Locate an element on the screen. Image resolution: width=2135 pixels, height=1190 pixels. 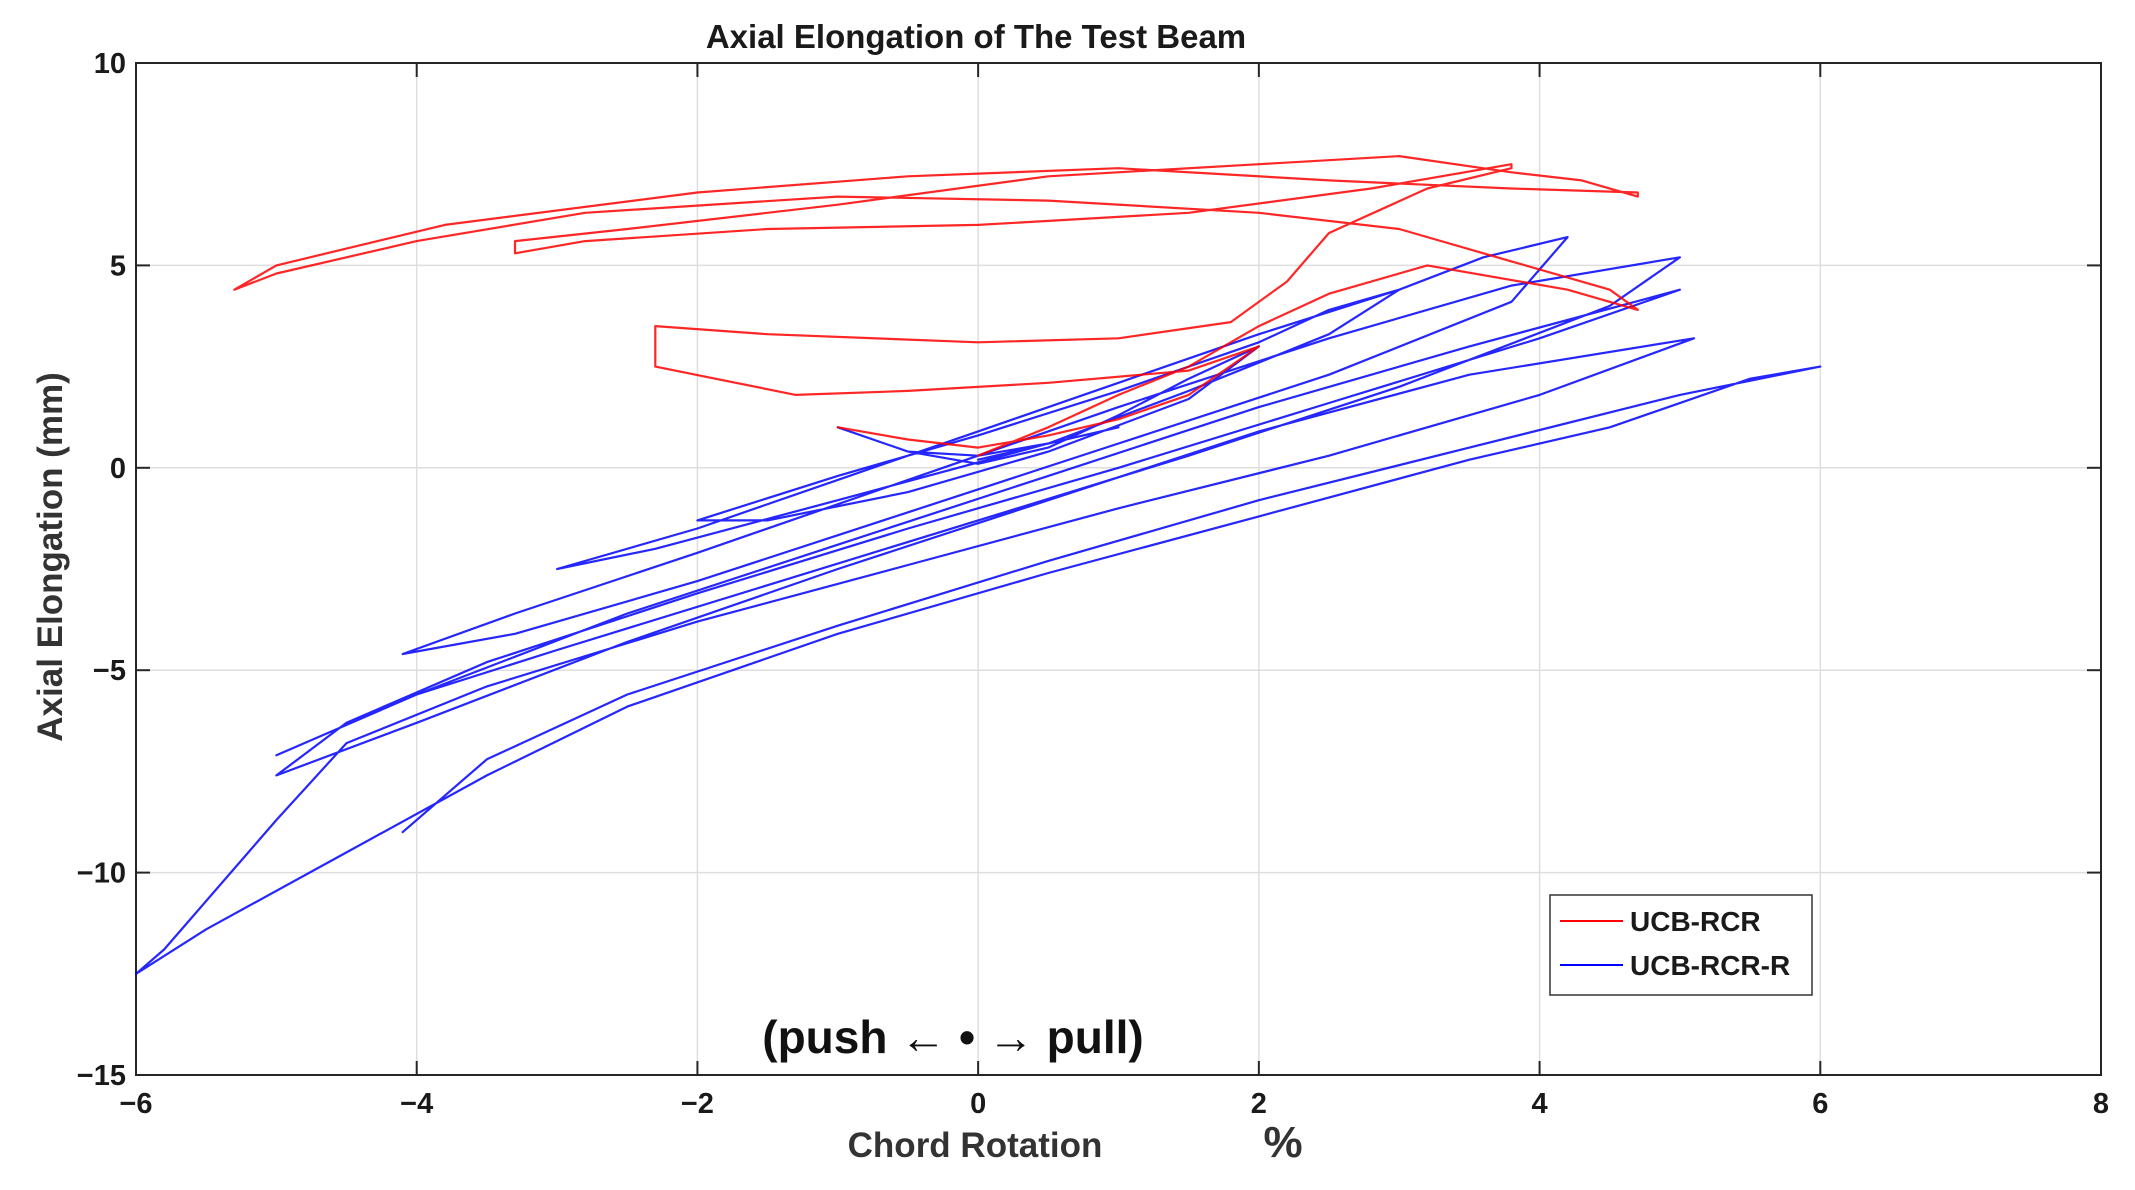
chart-title: Axial Elongation of The Test Beam is located at coordinates (976, 36).